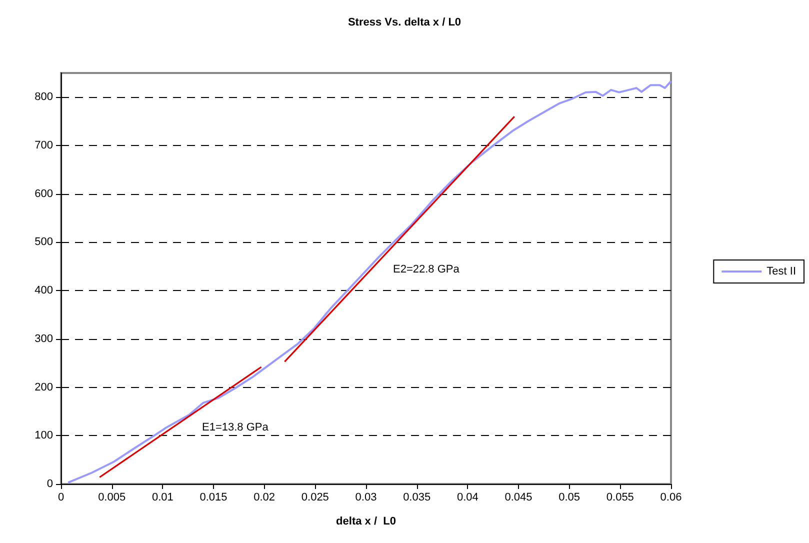  What do you see at coordinates (43, 146) in the screenshot?
I see `y-tick-label: 700` at bounding box center [43, 146].